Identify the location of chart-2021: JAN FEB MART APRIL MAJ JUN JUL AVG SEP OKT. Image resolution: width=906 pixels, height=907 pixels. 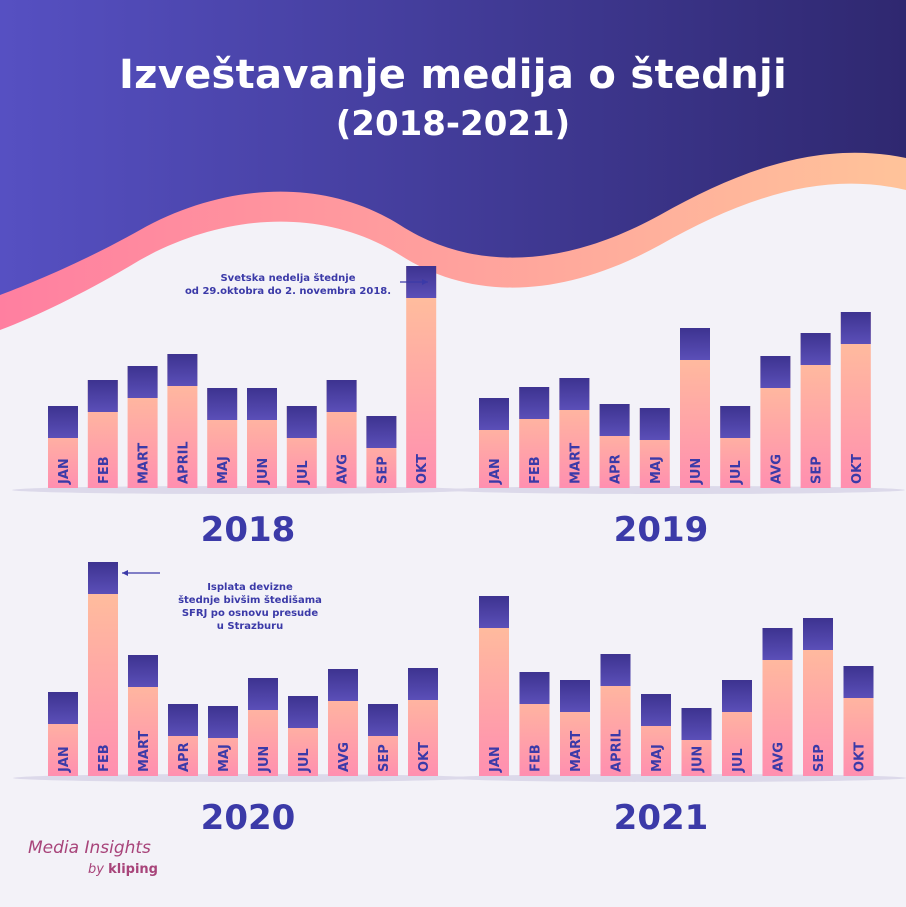
(676, 689).